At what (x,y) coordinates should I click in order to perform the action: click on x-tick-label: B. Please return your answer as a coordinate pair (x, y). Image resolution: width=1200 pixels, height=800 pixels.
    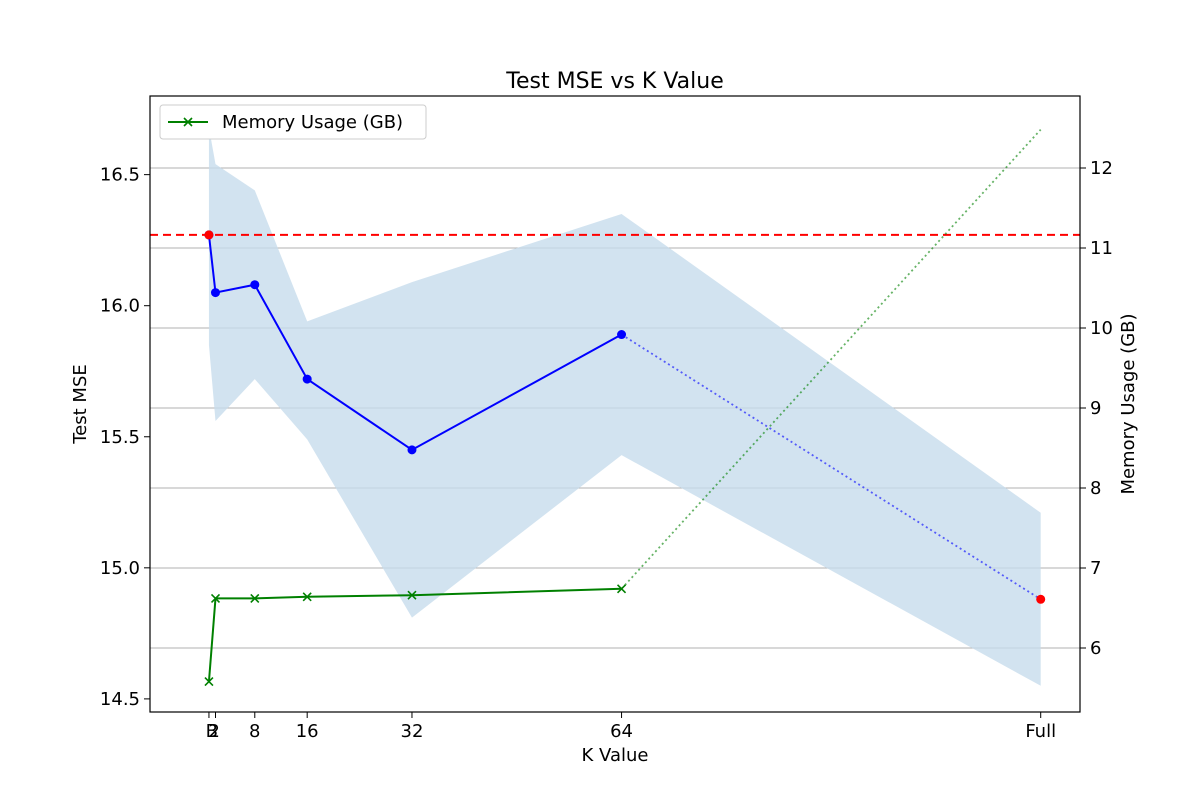
    Looking at the image, I should click on (212, 731).